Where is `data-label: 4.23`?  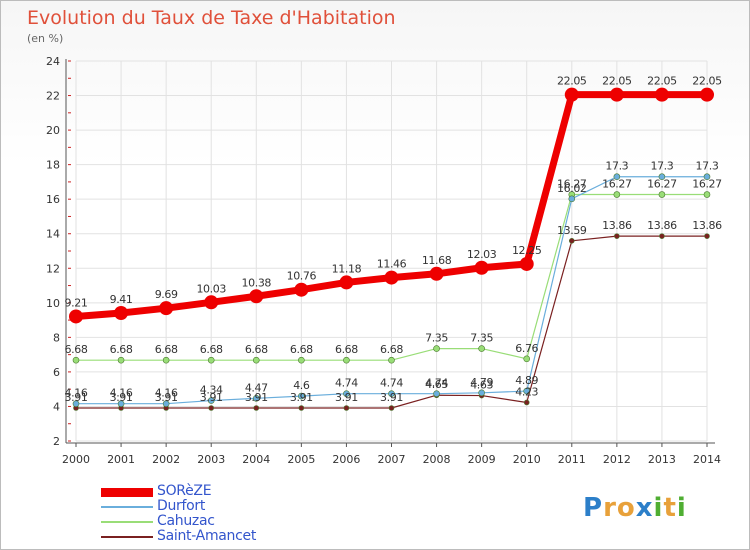
data-label: 4.23 is located at coordinates (526, 391).